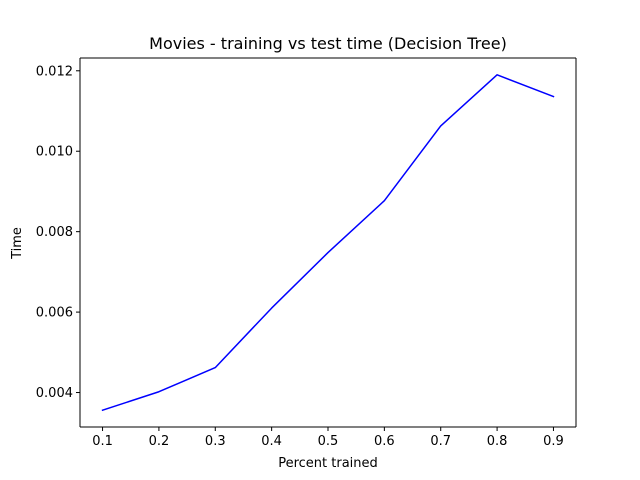  What do you see at coordinates (54, 152) in the screenshot?
I see `y-tick-label-3: 0.010` at bounding box center [54, 152].